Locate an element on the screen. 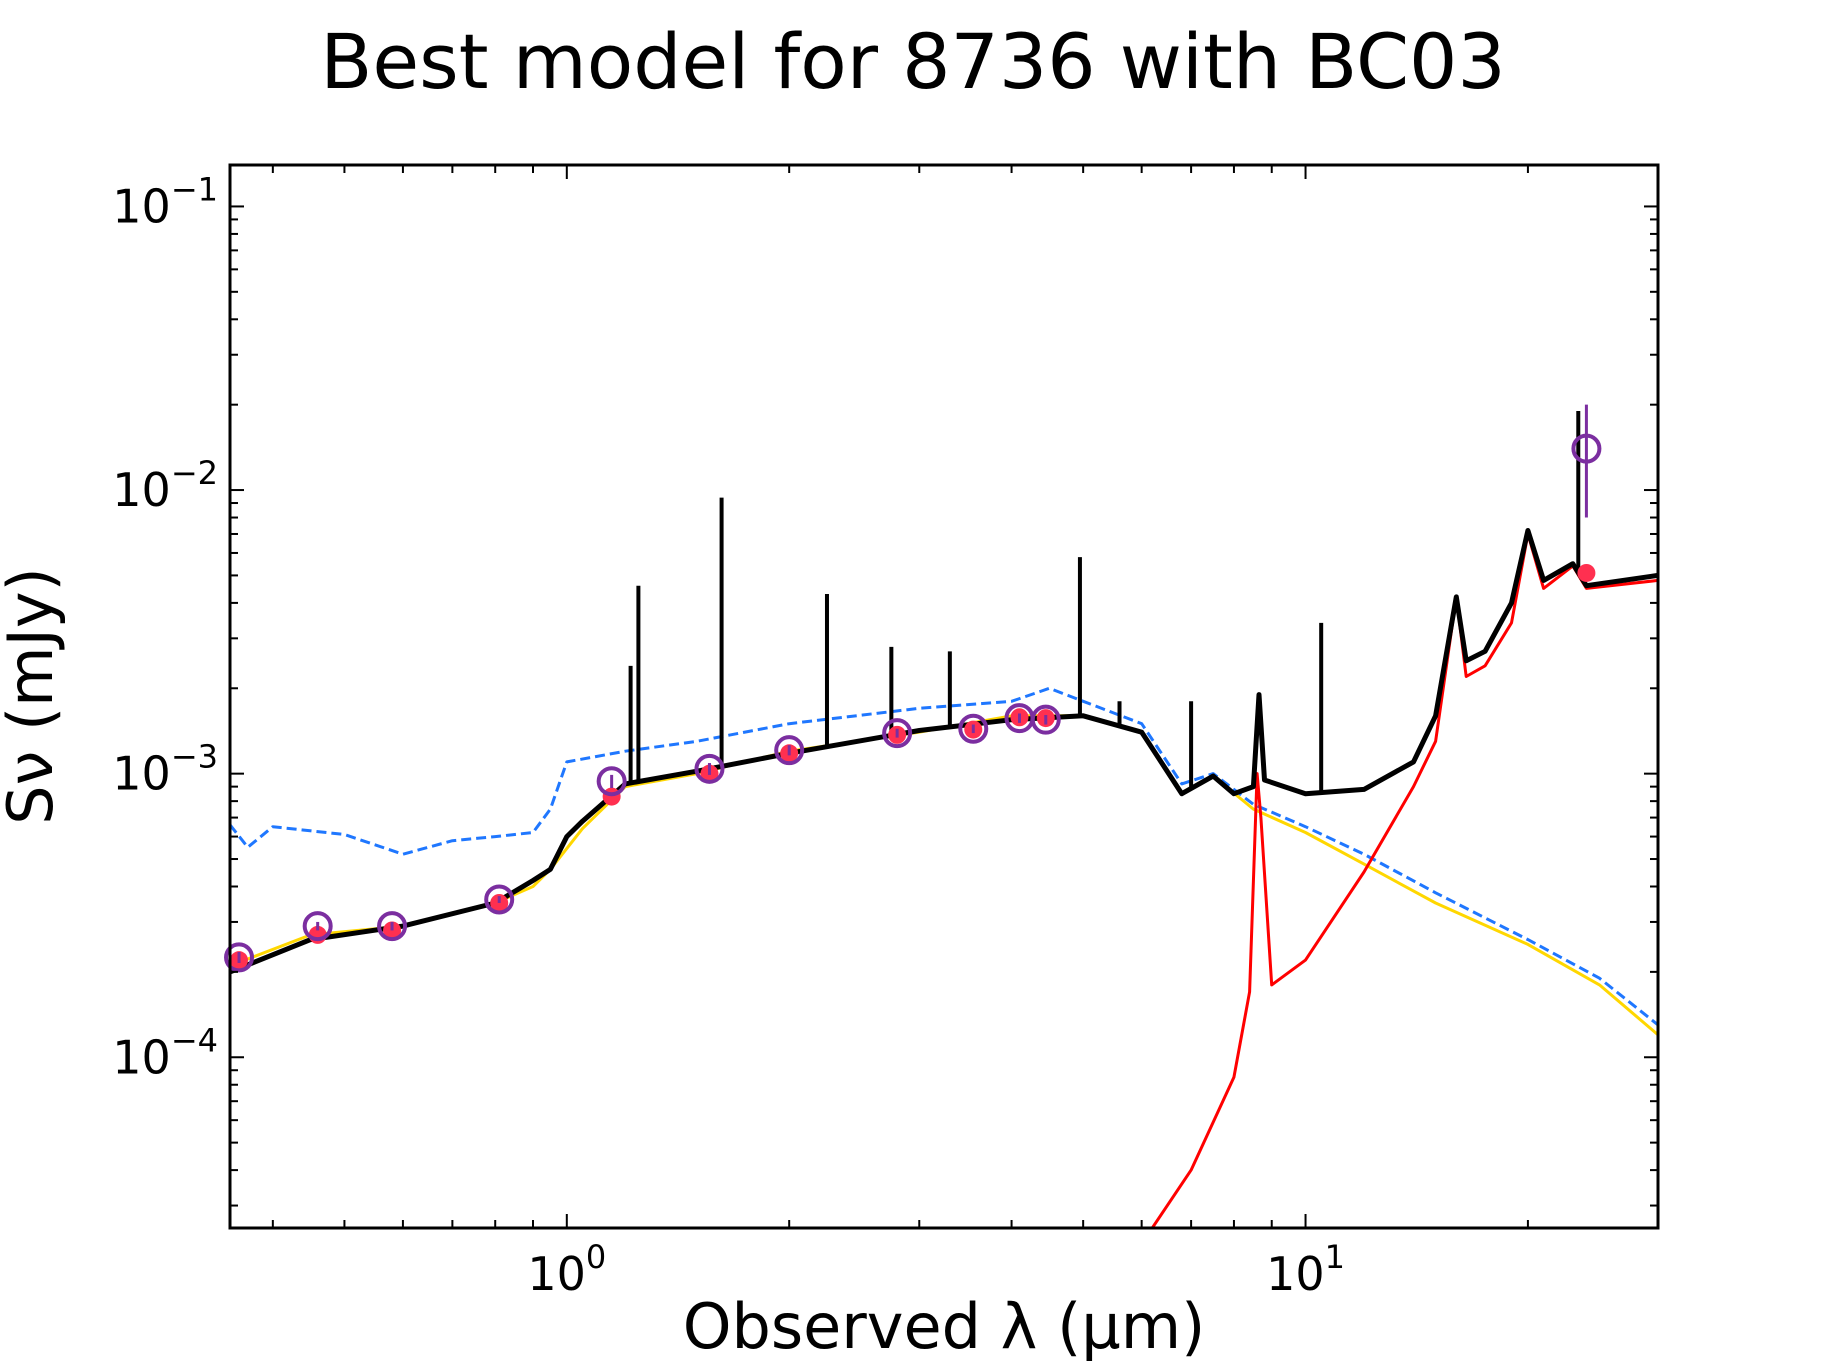  x-tick-label: 10¹ is located at coordinates (1305, 1269).